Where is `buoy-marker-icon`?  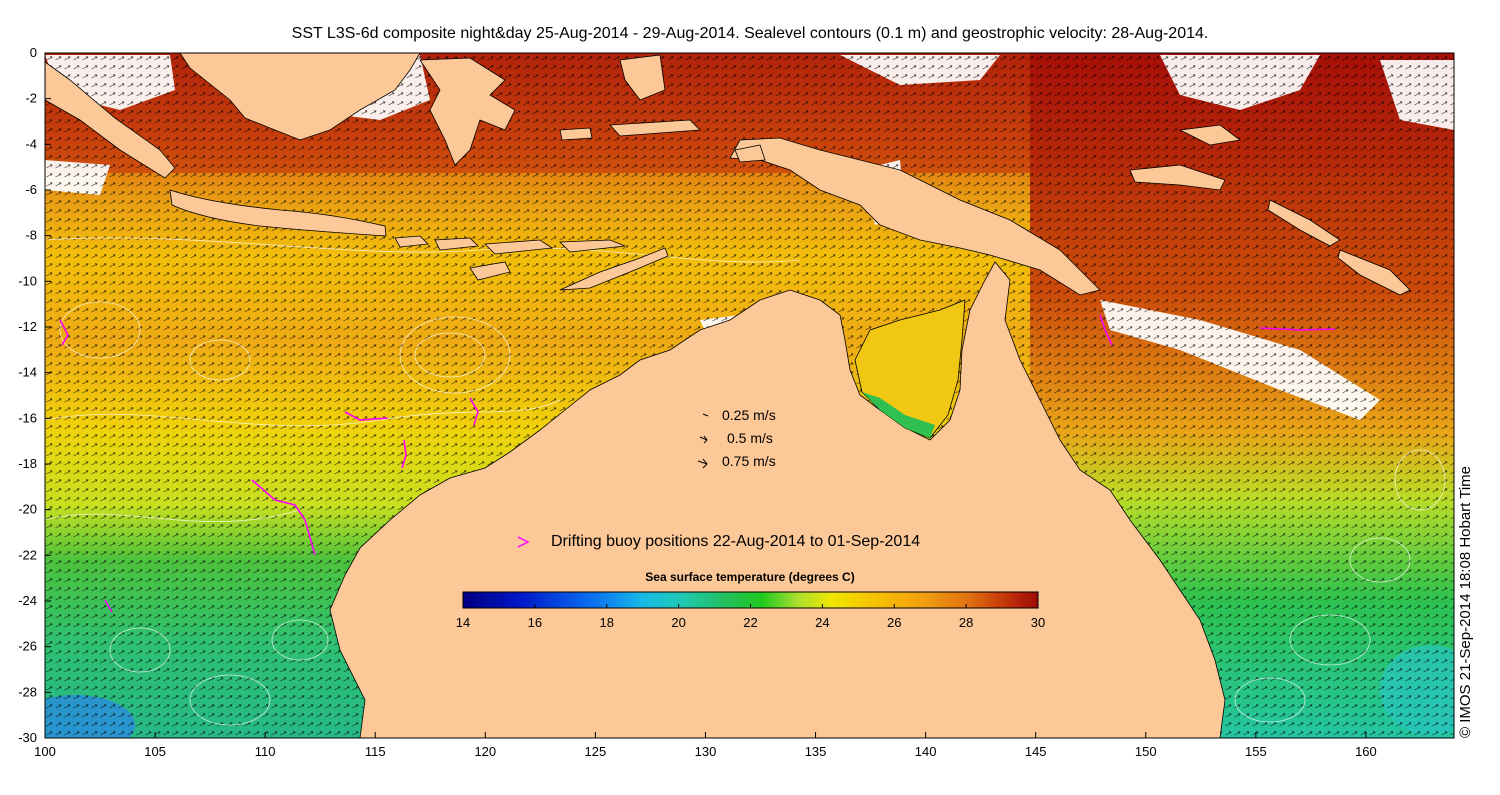 buoy-marker-icon is located at coordinates (523, 542).